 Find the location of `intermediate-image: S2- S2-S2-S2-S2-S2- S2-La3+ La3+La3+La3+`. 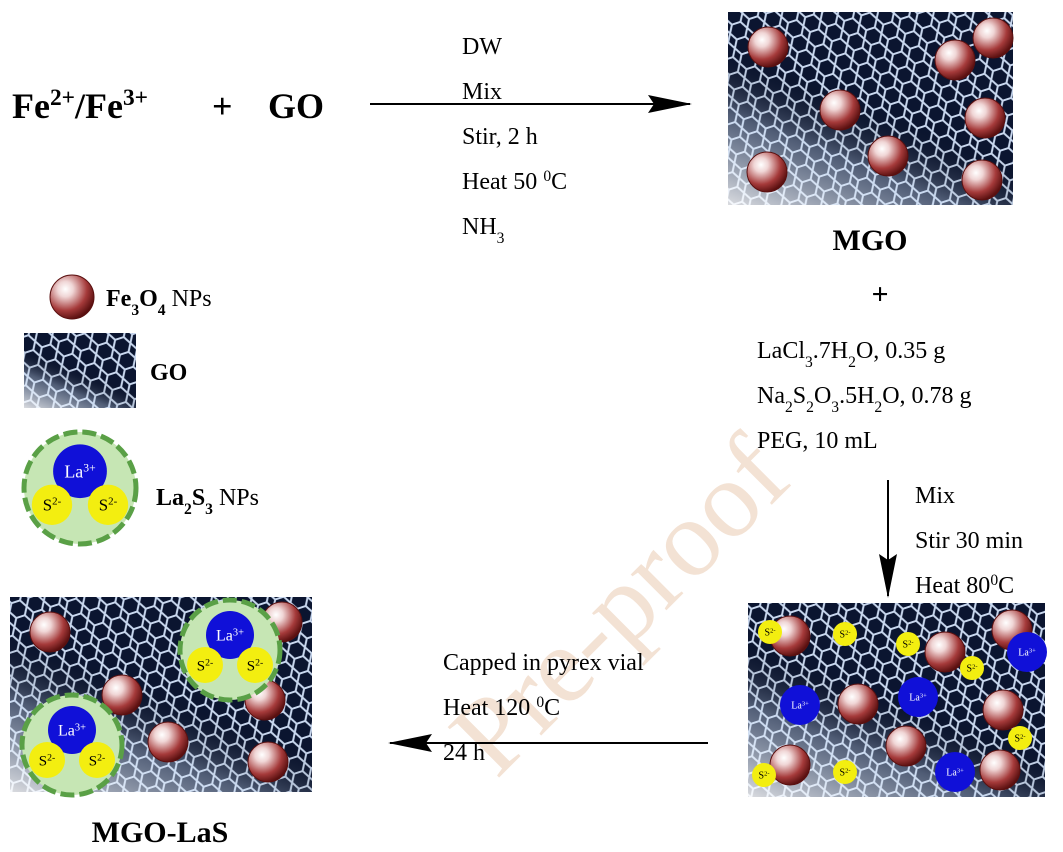

intermediate-image: S2- S2-S2-S2-S2-S2- S2-La3+ La3+La3+La3+ is located at coordinates (897, 700).